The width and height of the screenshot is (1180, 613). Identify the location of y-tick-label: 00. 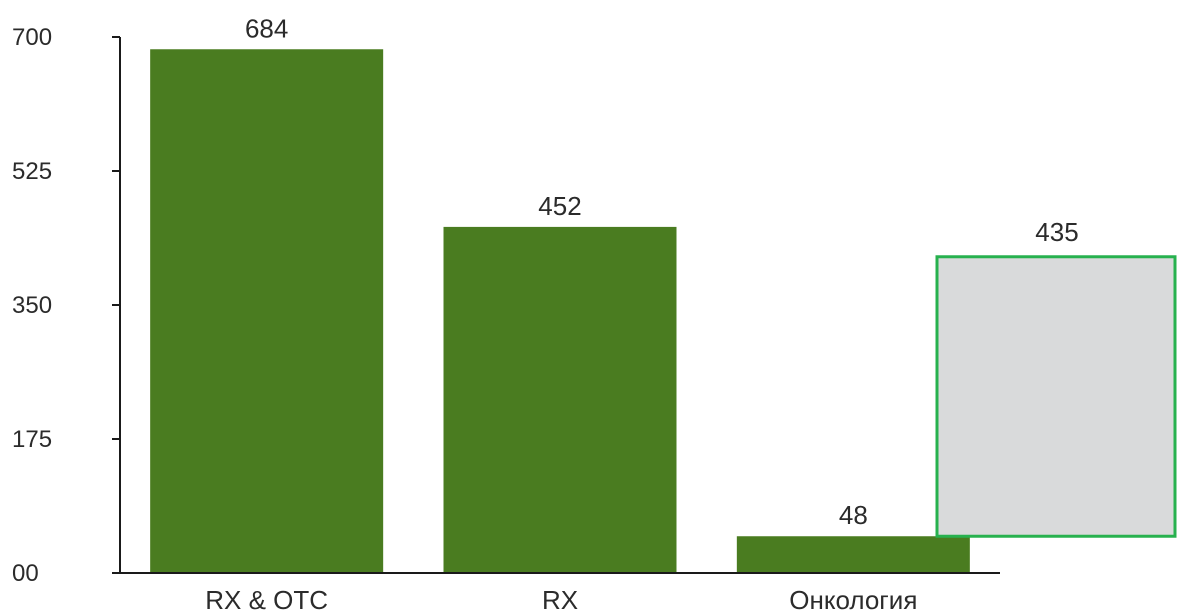
(25, 573).